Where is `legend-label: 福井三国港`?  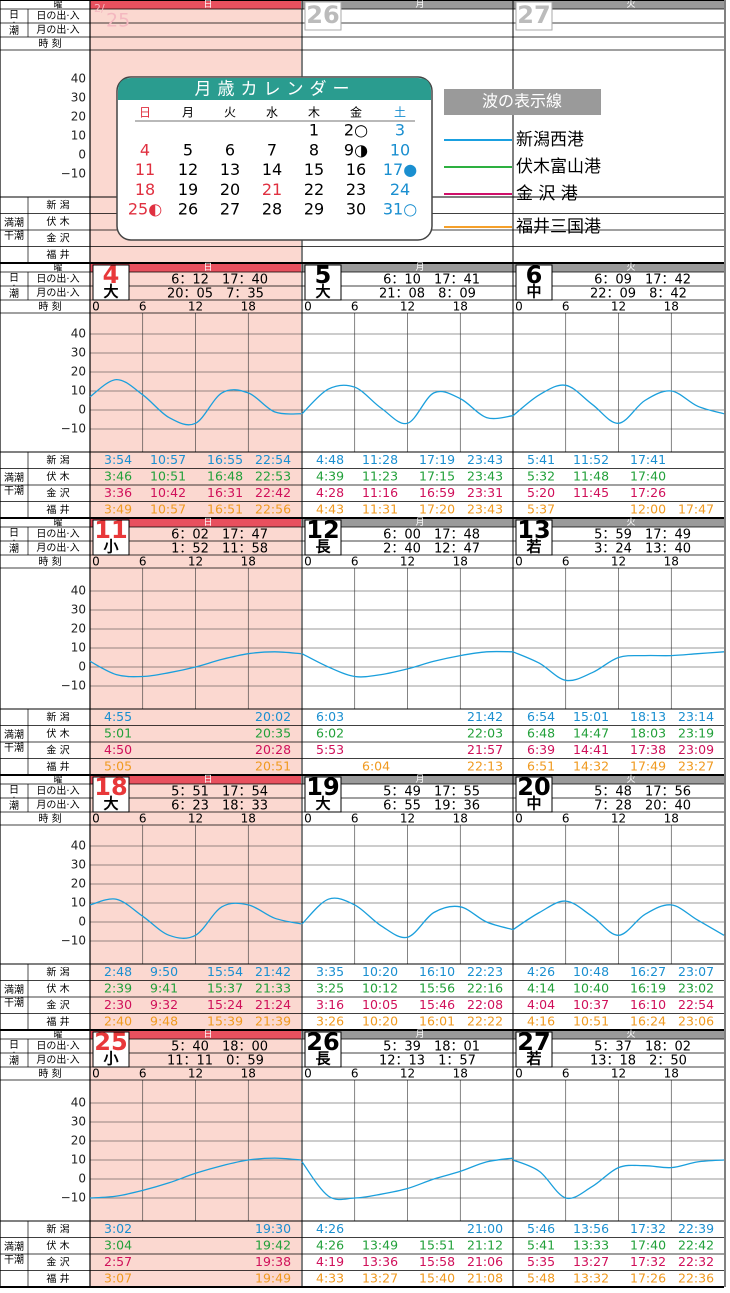
legend-label: 福井三国港 is located at coordinates (558, 227).